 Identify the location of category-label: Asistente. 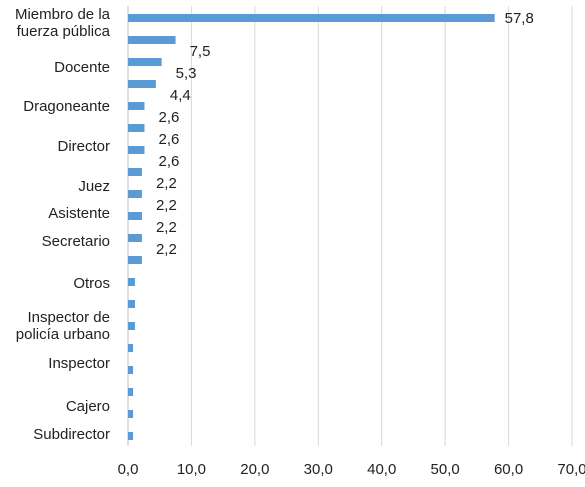
(79, 213).